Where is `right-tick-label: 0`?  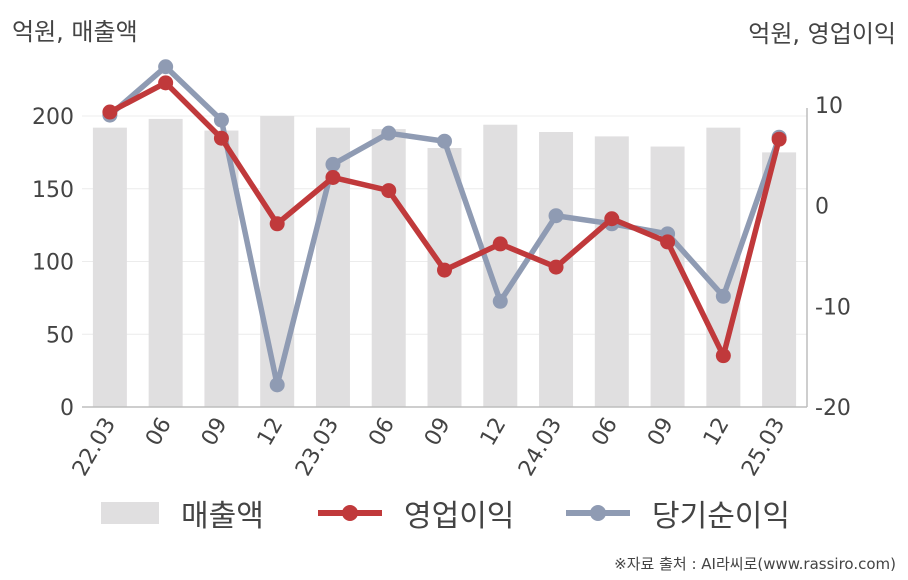
right-tick-label: 0 is located at coordinates (822, 207).